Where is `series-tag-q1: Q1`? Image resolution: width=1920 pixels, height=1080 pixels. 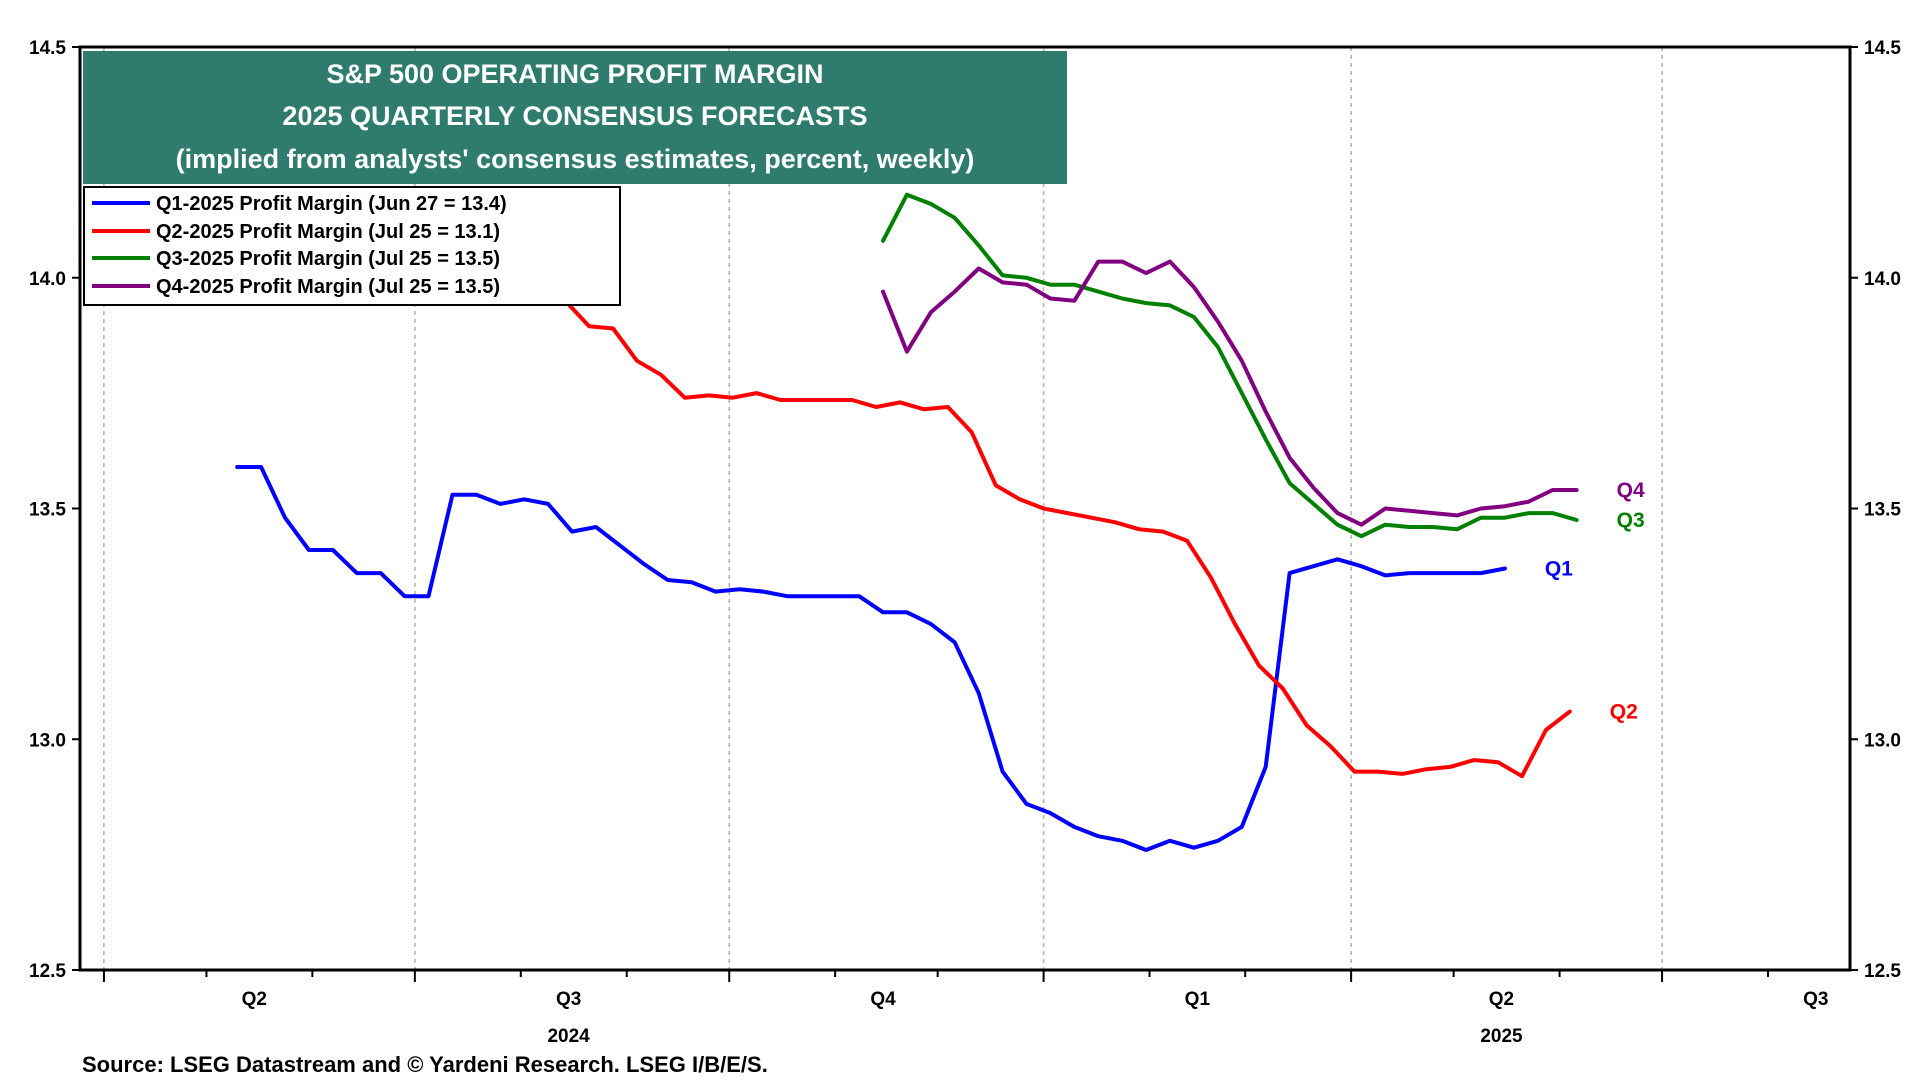
series-tag-q1: Q1 is located at coordinates (1559, 568).